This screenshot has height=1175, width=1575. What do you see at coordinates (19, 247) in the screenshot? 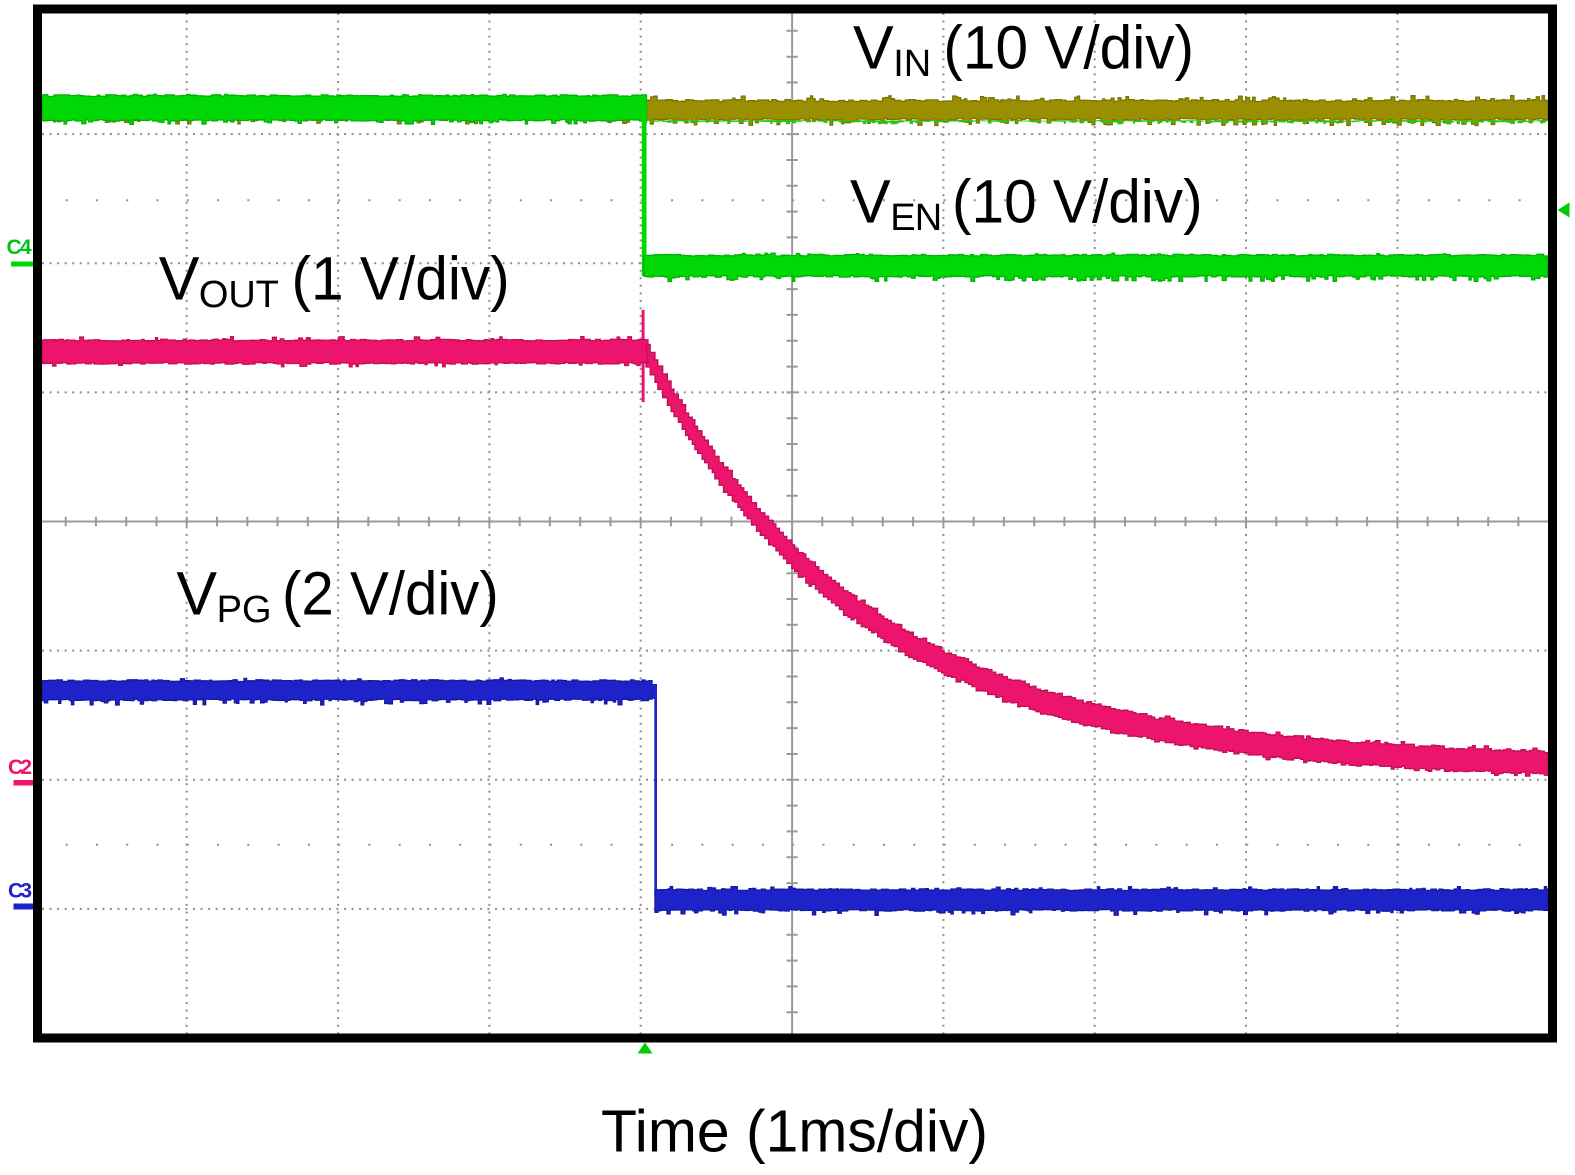
I see `svg-text: C4` at bounding box center [19, 247].